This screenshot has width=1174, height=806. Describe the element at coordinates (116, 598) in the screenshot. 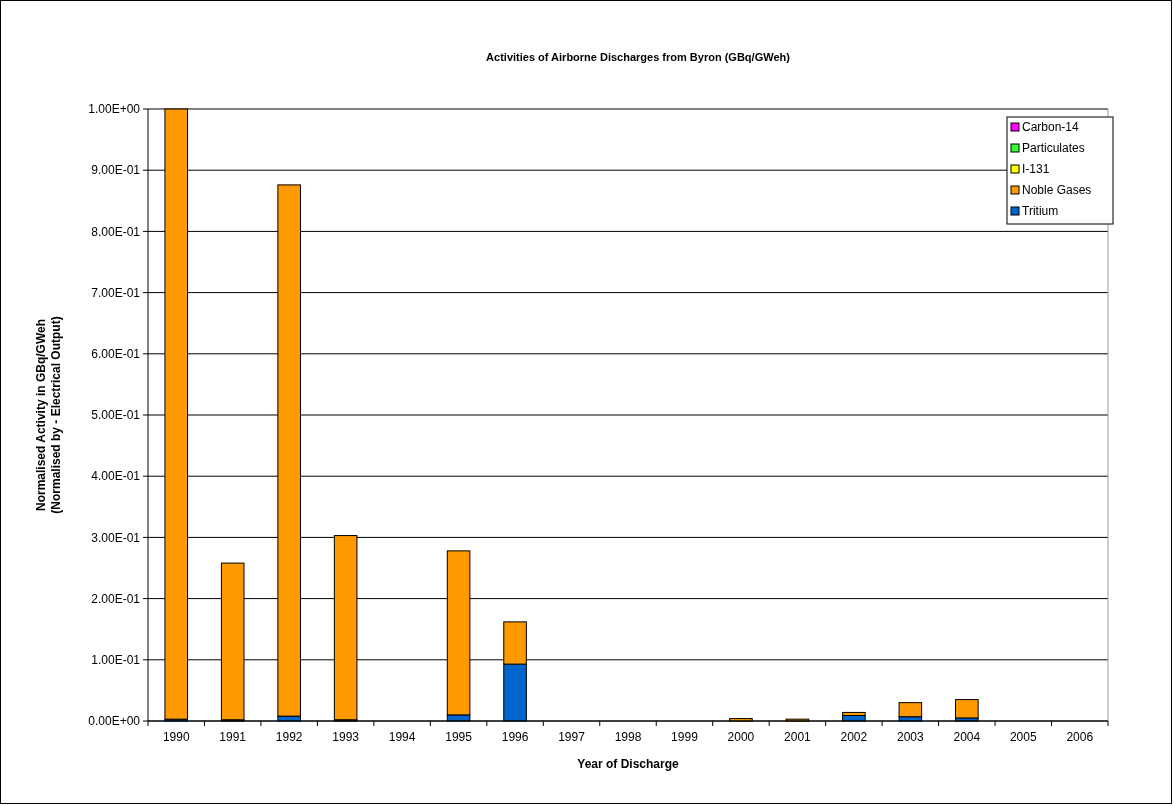

I see `y-tick-label: 2.00E-01` at that location.